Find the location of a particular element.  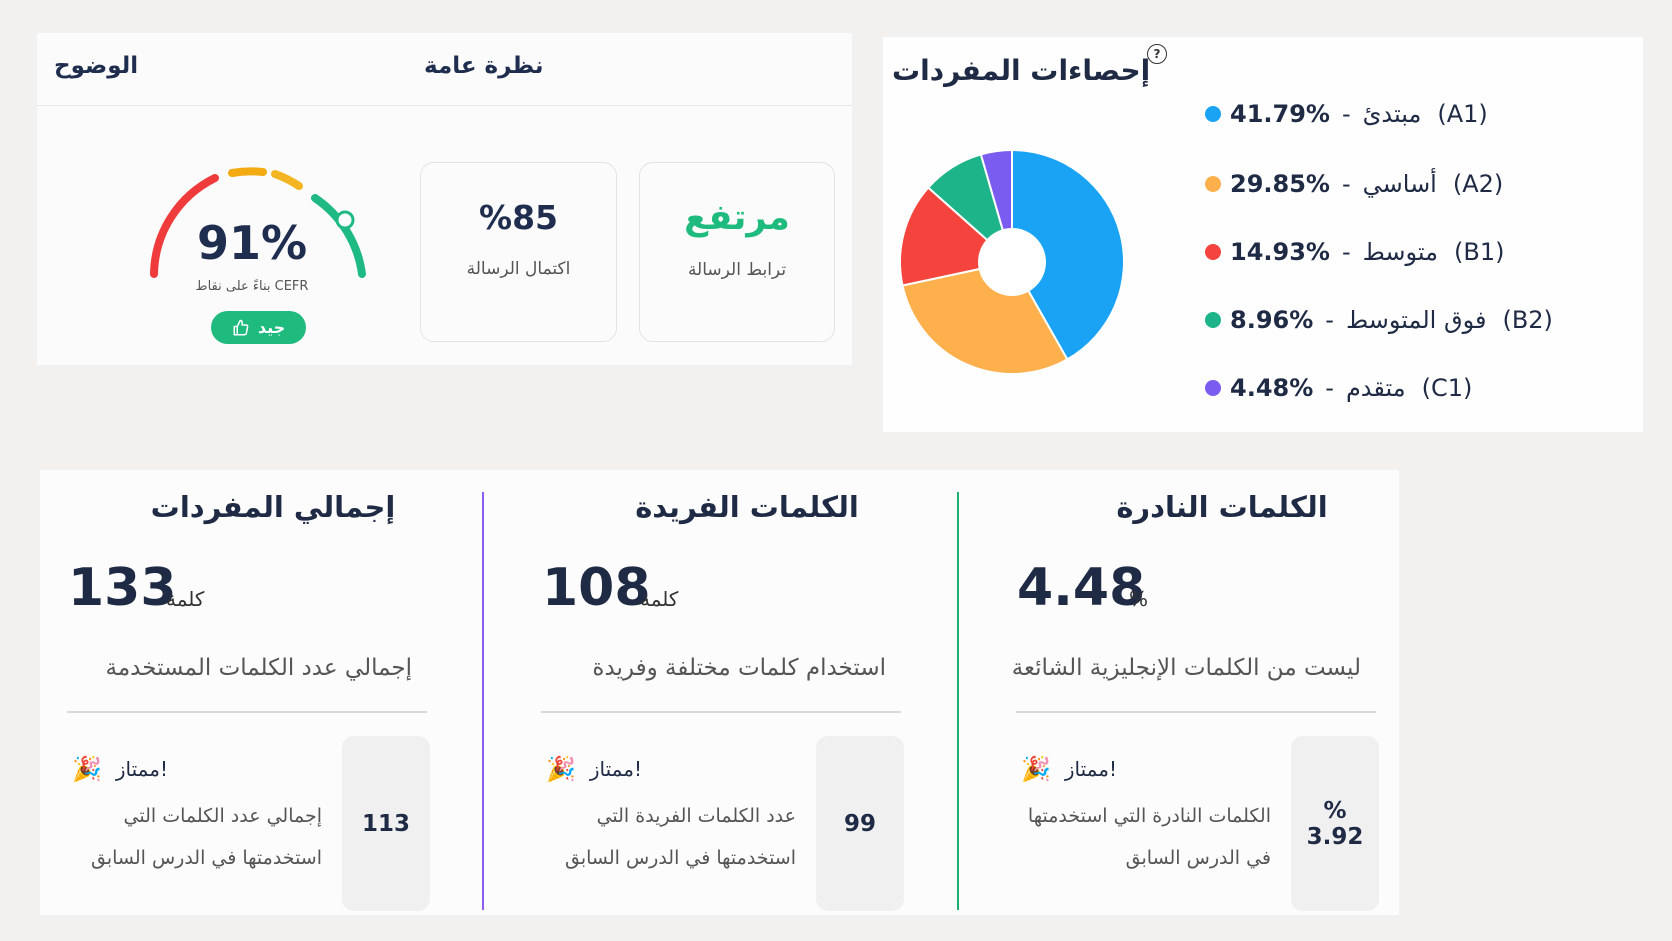

legend-item-a1: 41.79% - مبتدئ (A1) is located at coordinates (1346, 114).